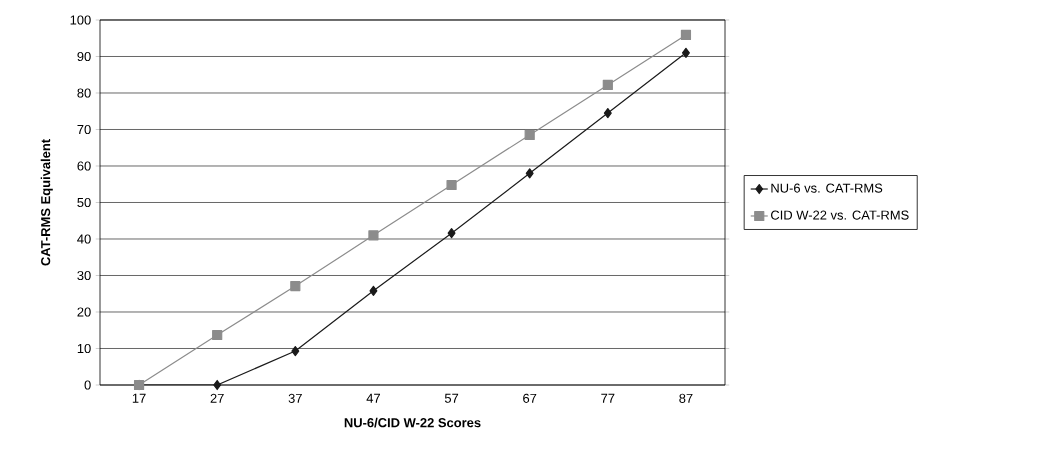 This screenshot has height=473, width=1061. I want to click on x-tick-label: 17, so click(139, 398).